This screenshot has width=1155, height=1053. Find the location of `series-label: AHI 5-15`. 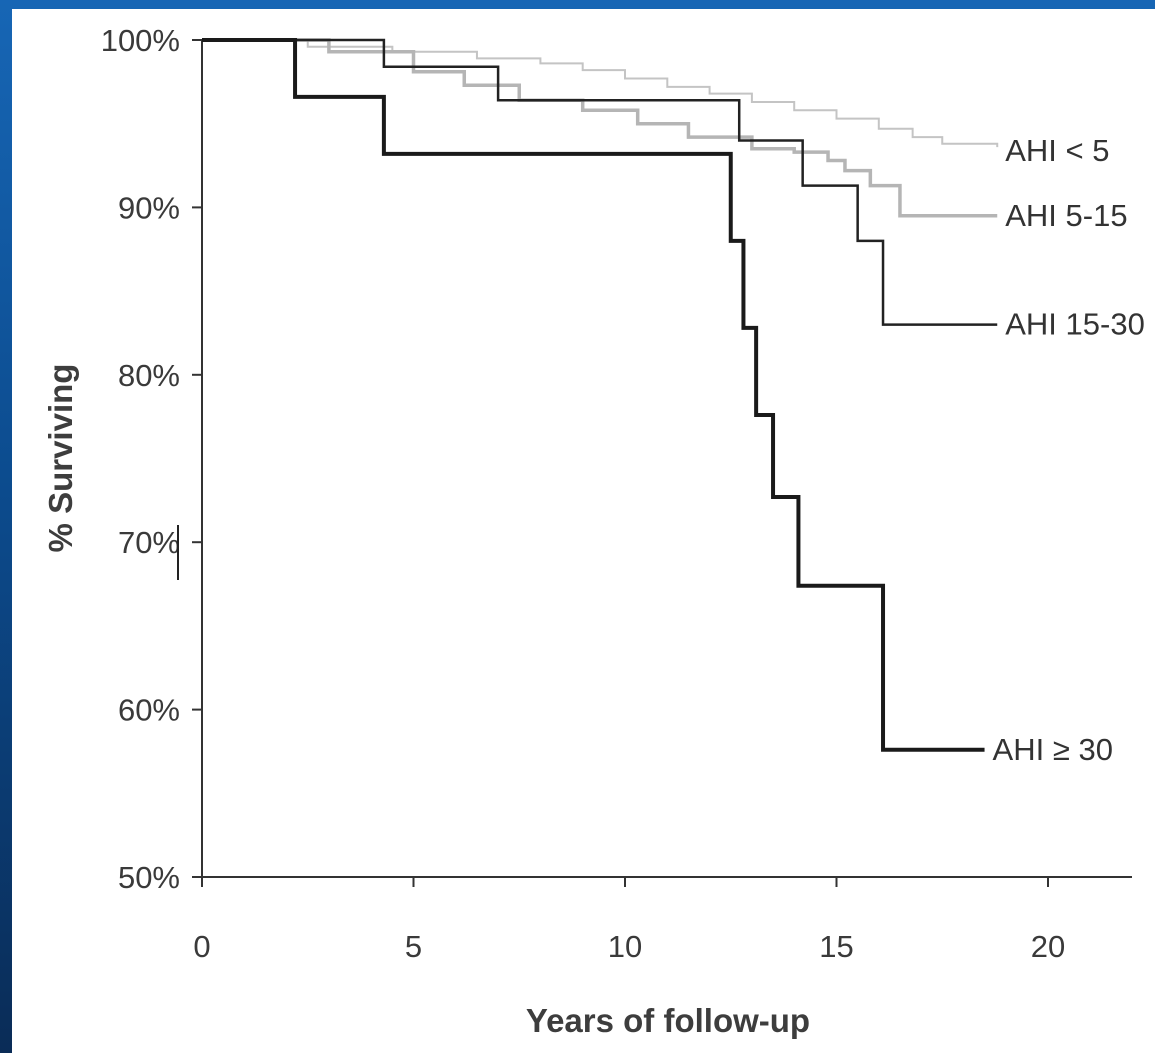

series-label: AHI 5-15 is located at coordinates (1066, 215).